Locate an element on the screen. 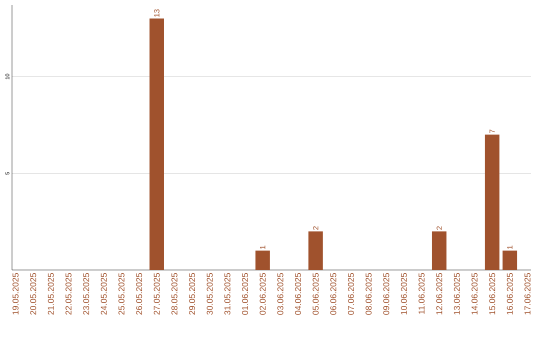 This screenshot has width=540, height=340. x-tick-label: 21.05.2025 is located at coordinates (51, 294).